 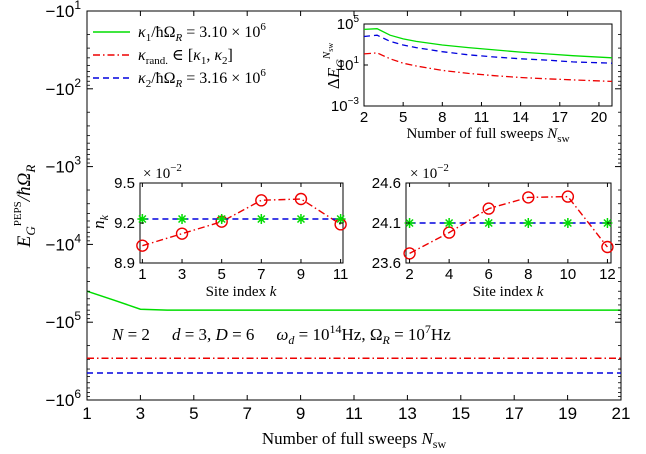 I want to click on inset-occupation-odd: 1 3 5 7 9 11 9.59.28.9 × 10−2 nk Site index k, so click(x=218, y=231).